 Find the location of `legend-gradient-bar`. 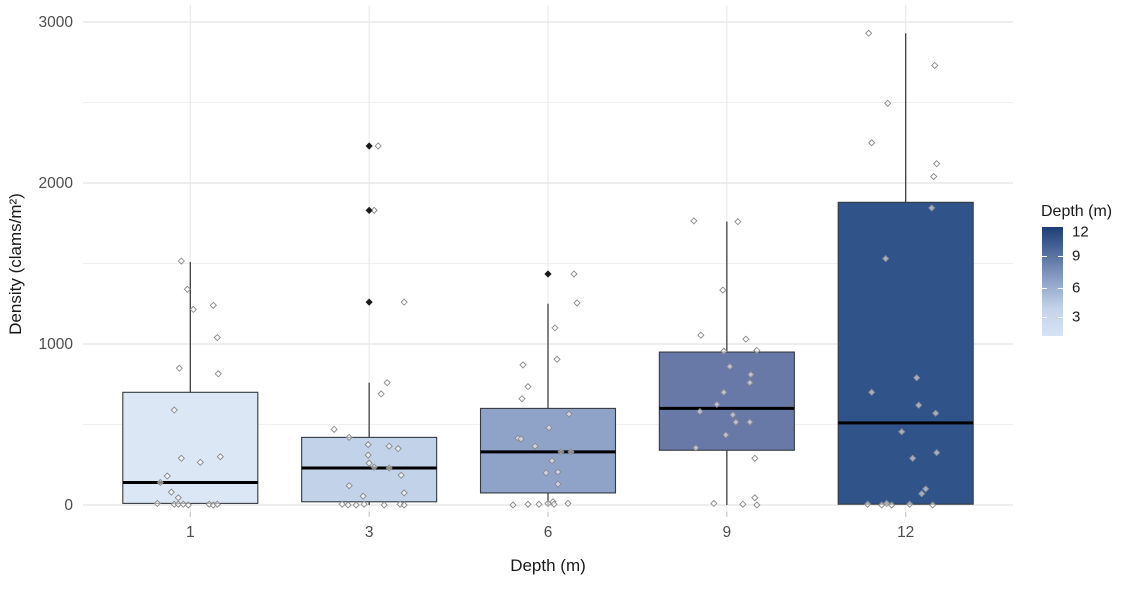

legend-gradient-bar is located at coordinates (1052, 281).